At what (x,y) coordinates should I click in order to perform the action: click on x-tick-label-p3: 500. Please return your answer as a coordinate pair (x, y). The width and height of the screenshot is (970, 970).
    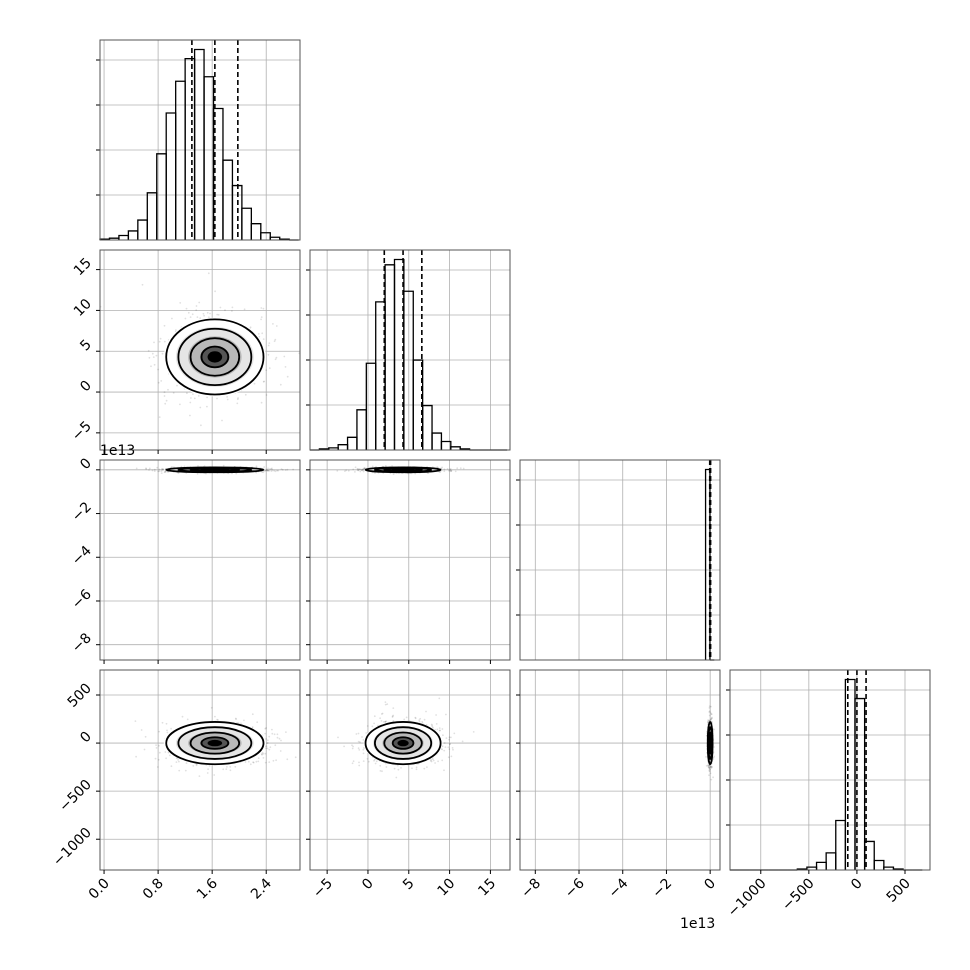
    Looking at the image, I should click on (899, 891).